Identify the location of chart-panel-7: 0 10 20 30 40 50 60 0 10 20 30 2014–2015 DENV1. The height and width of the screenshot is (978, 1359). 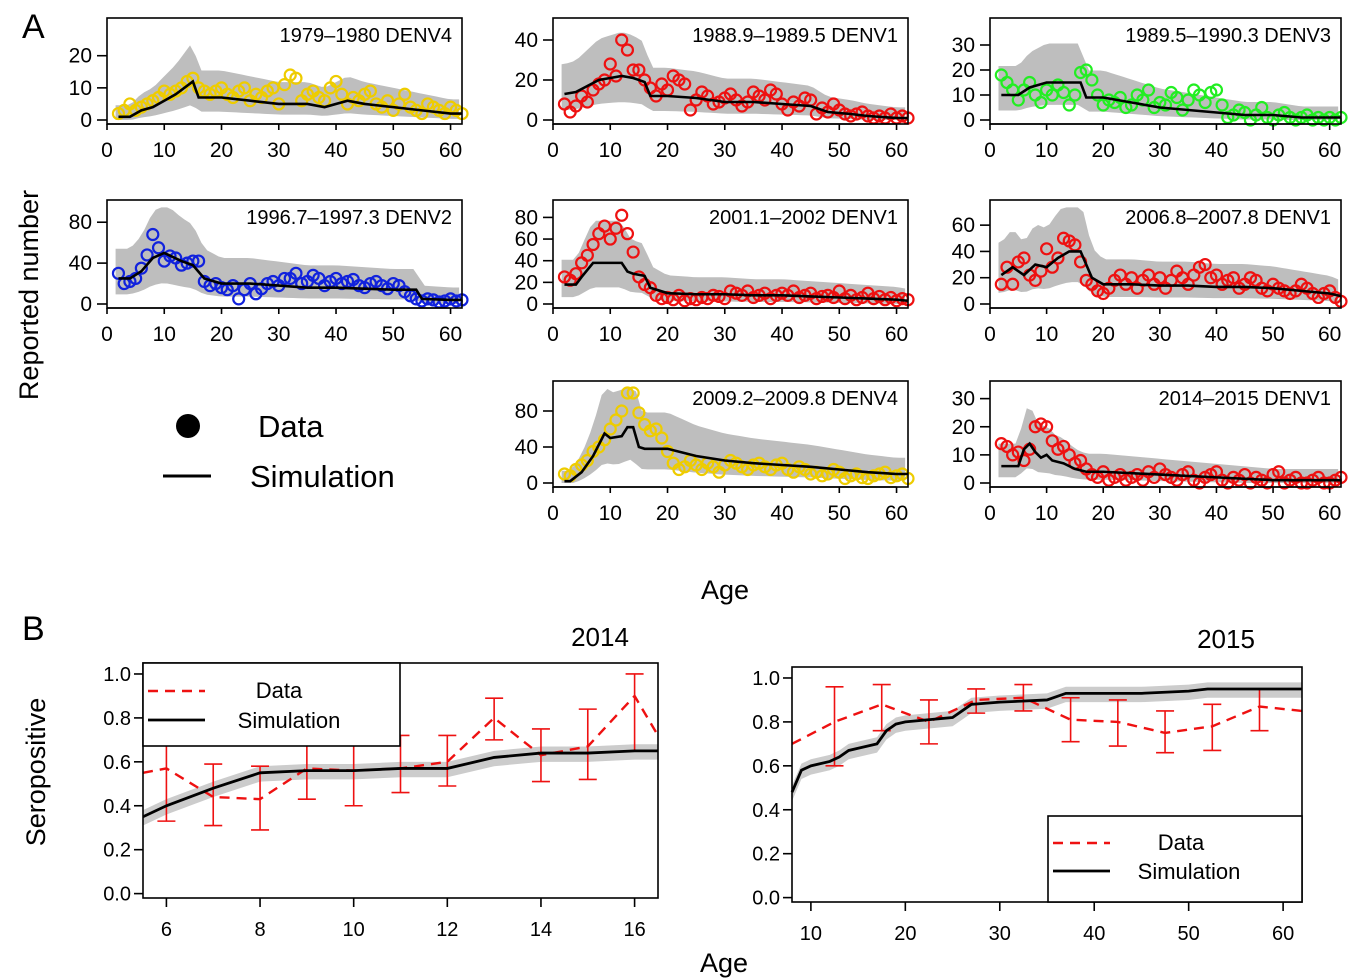
(1150, 452).